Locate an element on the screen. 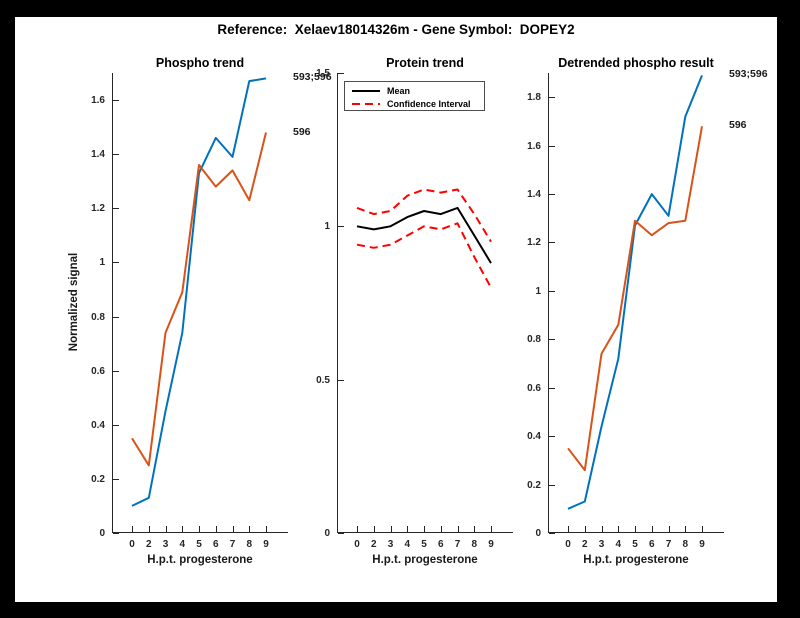 The width and height of the screenshot is (800, 618). legend-label-confidence-interval: Confidence Interval is located at coordinates (429, 103).